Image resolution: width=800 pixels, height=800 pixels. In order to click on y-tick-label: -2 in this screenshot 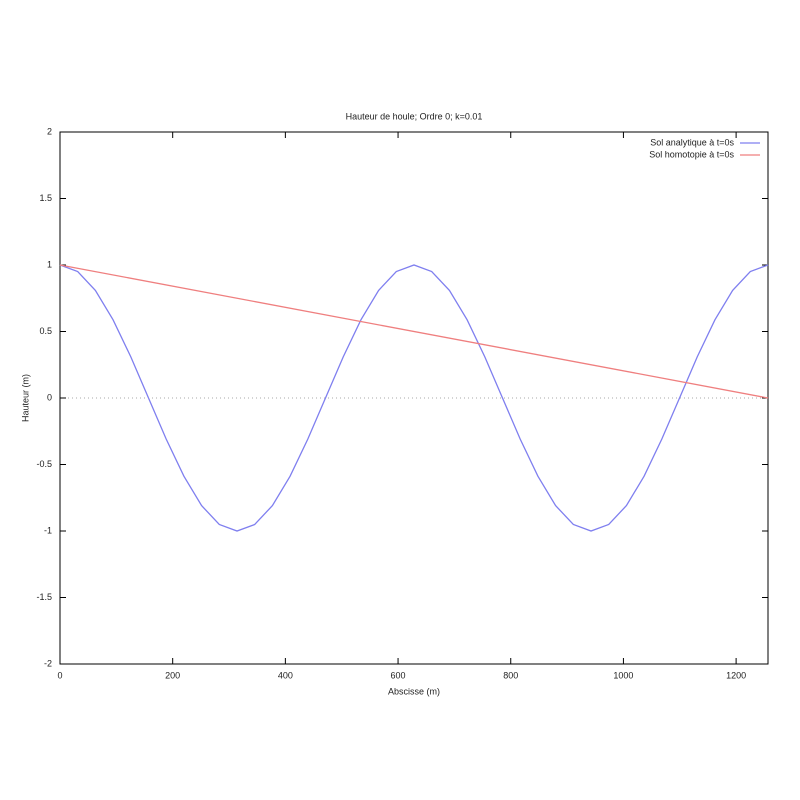, I will do `click(48, 663)`.